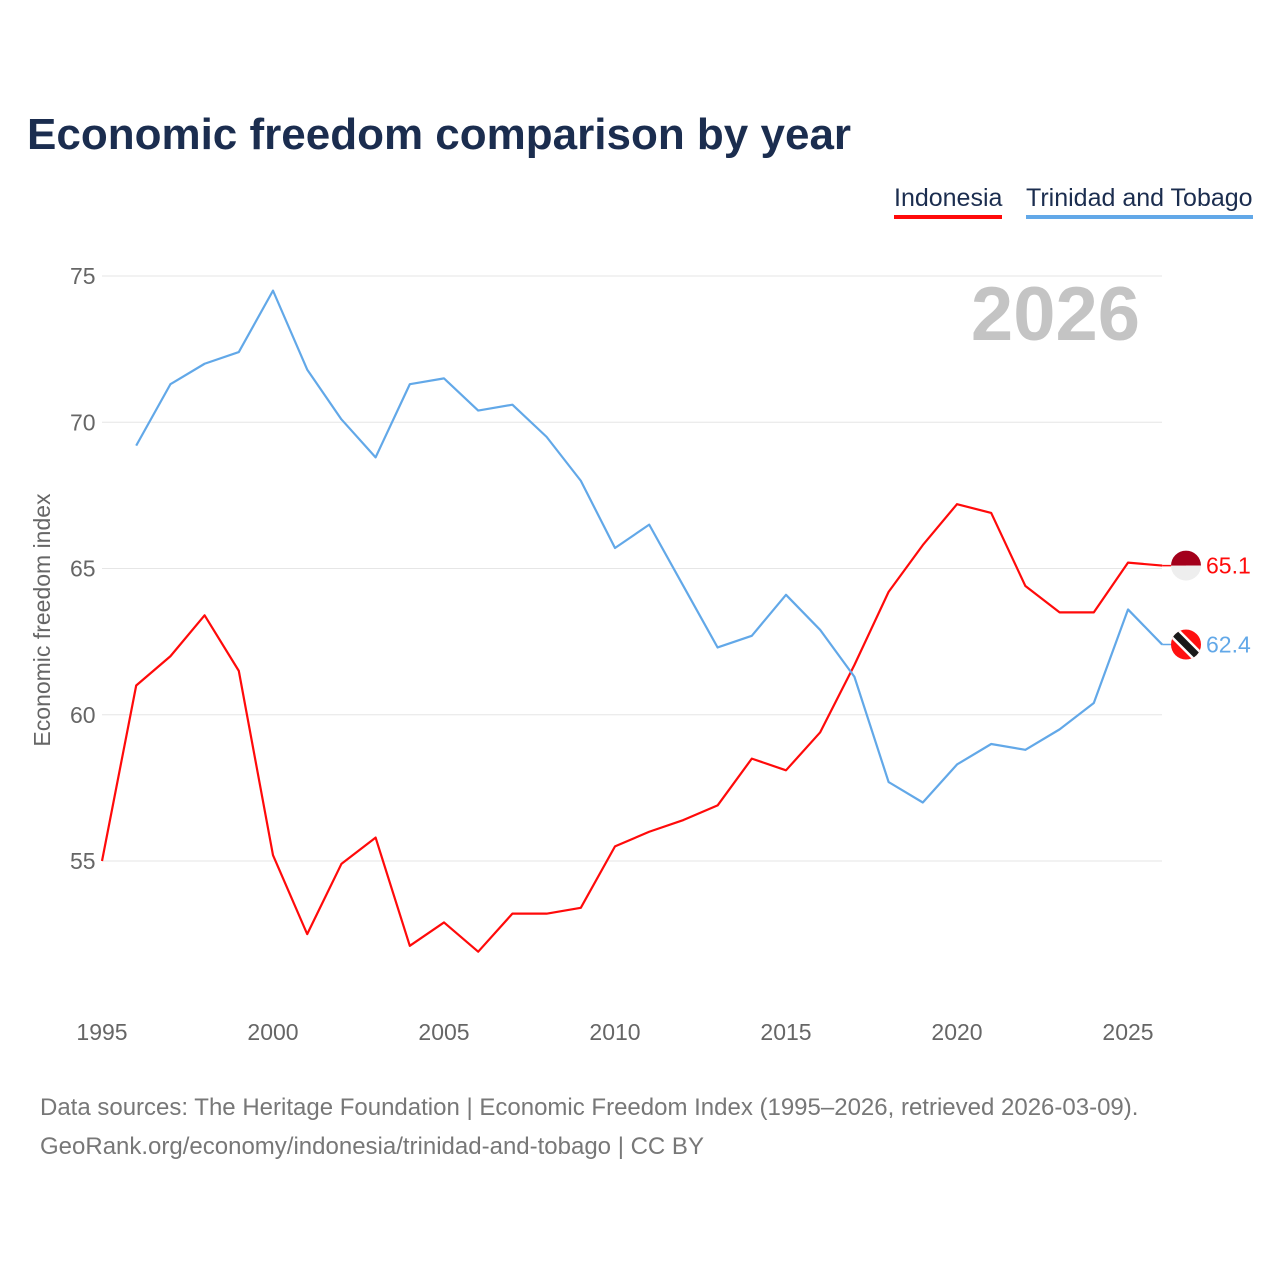  I want to click on flag-white, so click(1186, 573).